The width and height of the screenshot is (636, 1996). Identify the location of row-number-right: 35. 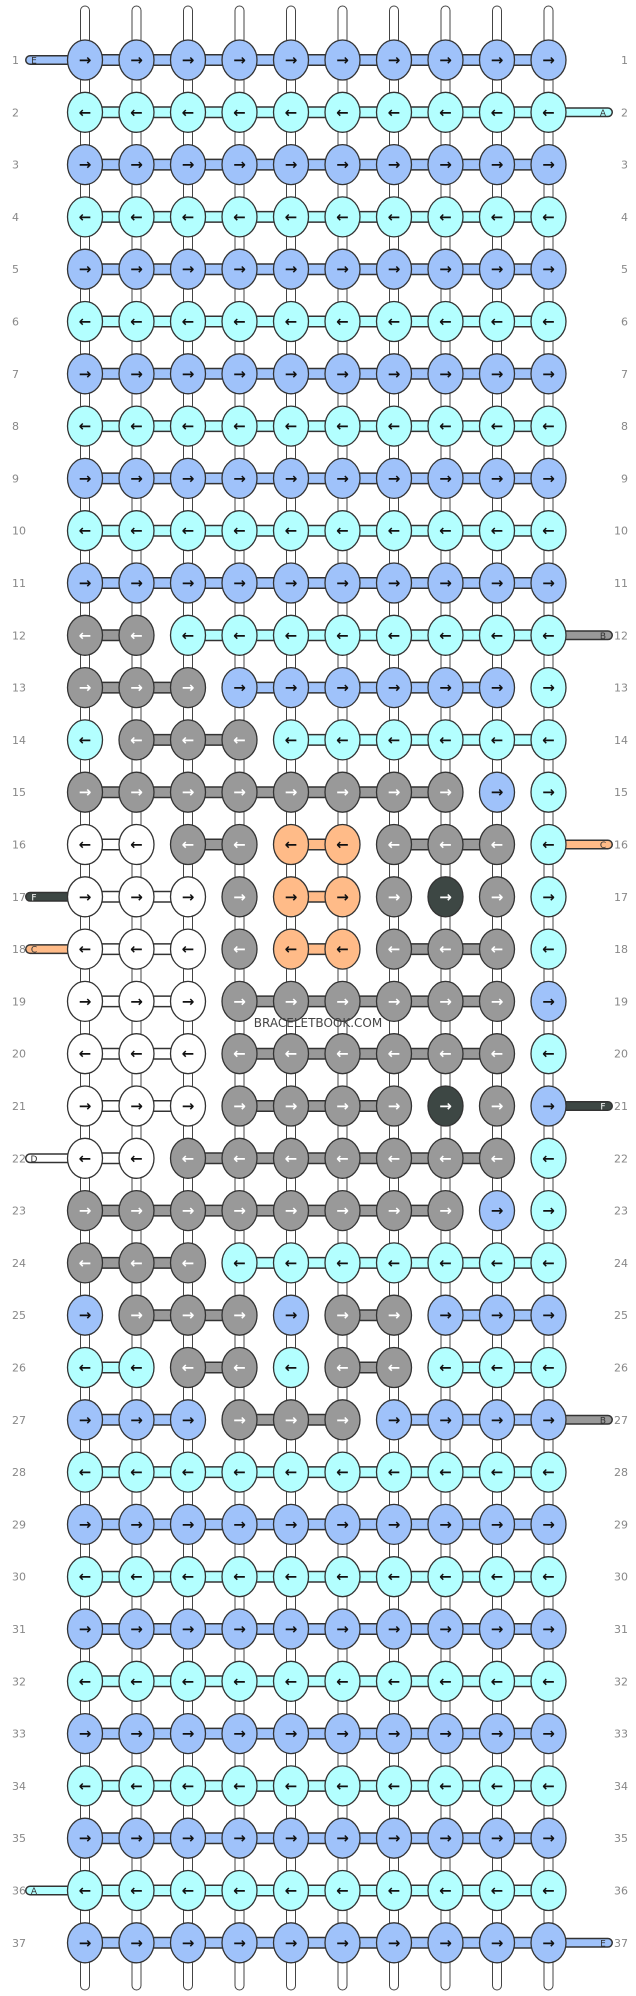
(621, 1838).